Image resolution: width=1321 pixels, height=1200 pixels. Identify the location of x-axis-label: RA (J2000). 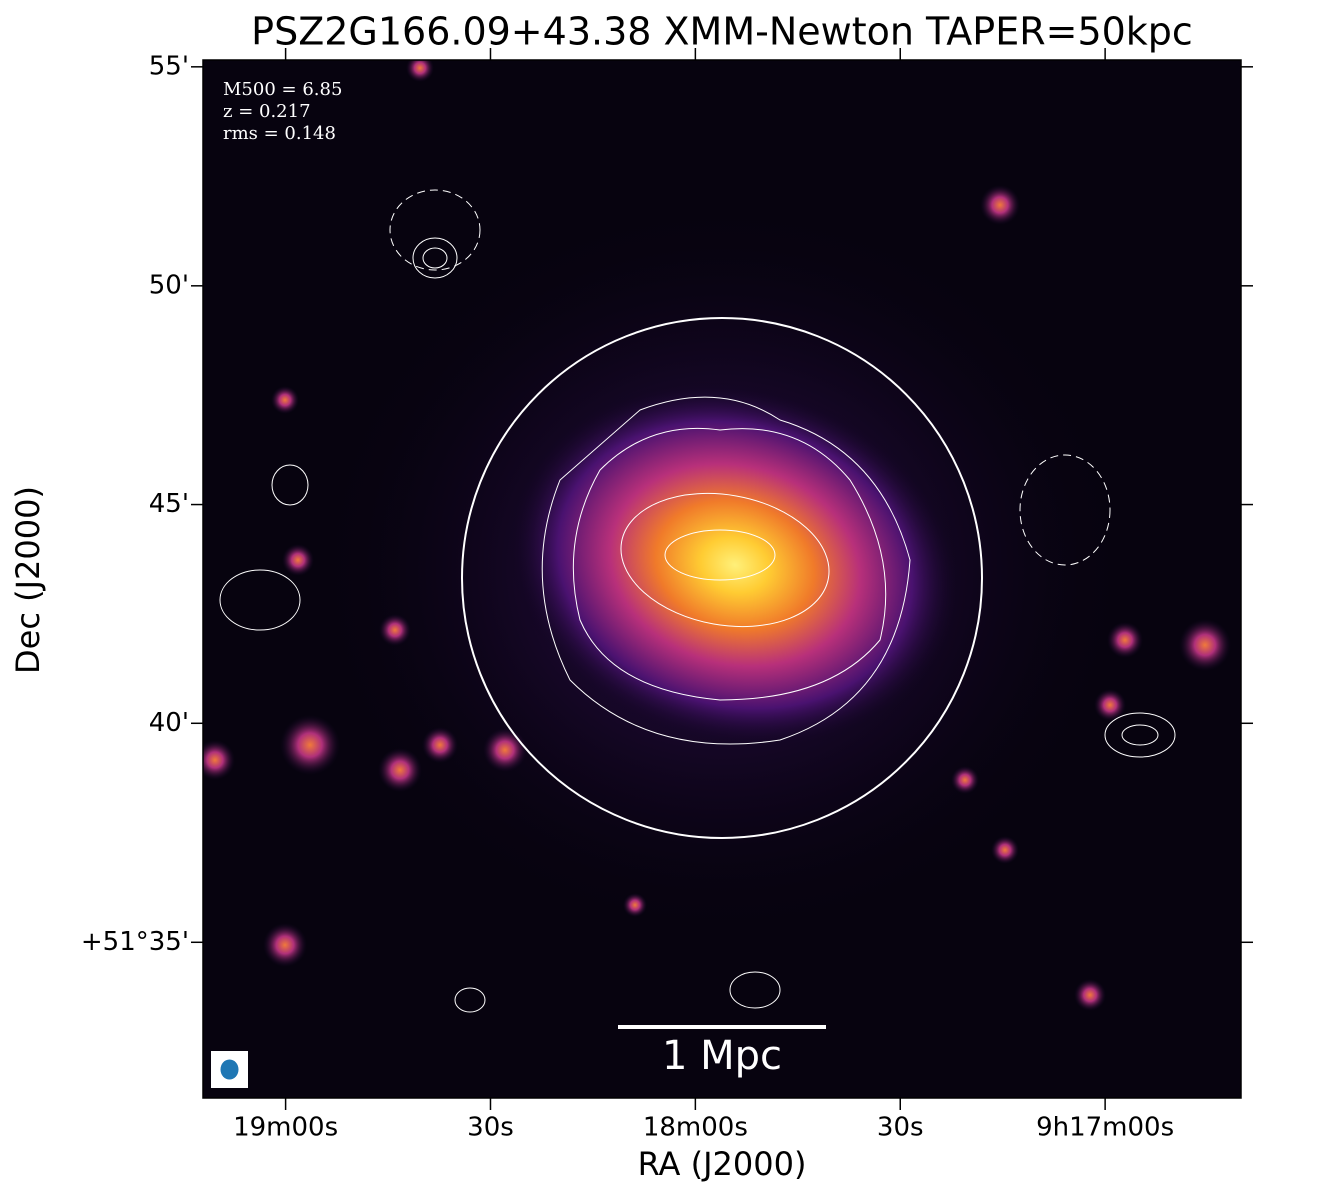
(722, 1164).